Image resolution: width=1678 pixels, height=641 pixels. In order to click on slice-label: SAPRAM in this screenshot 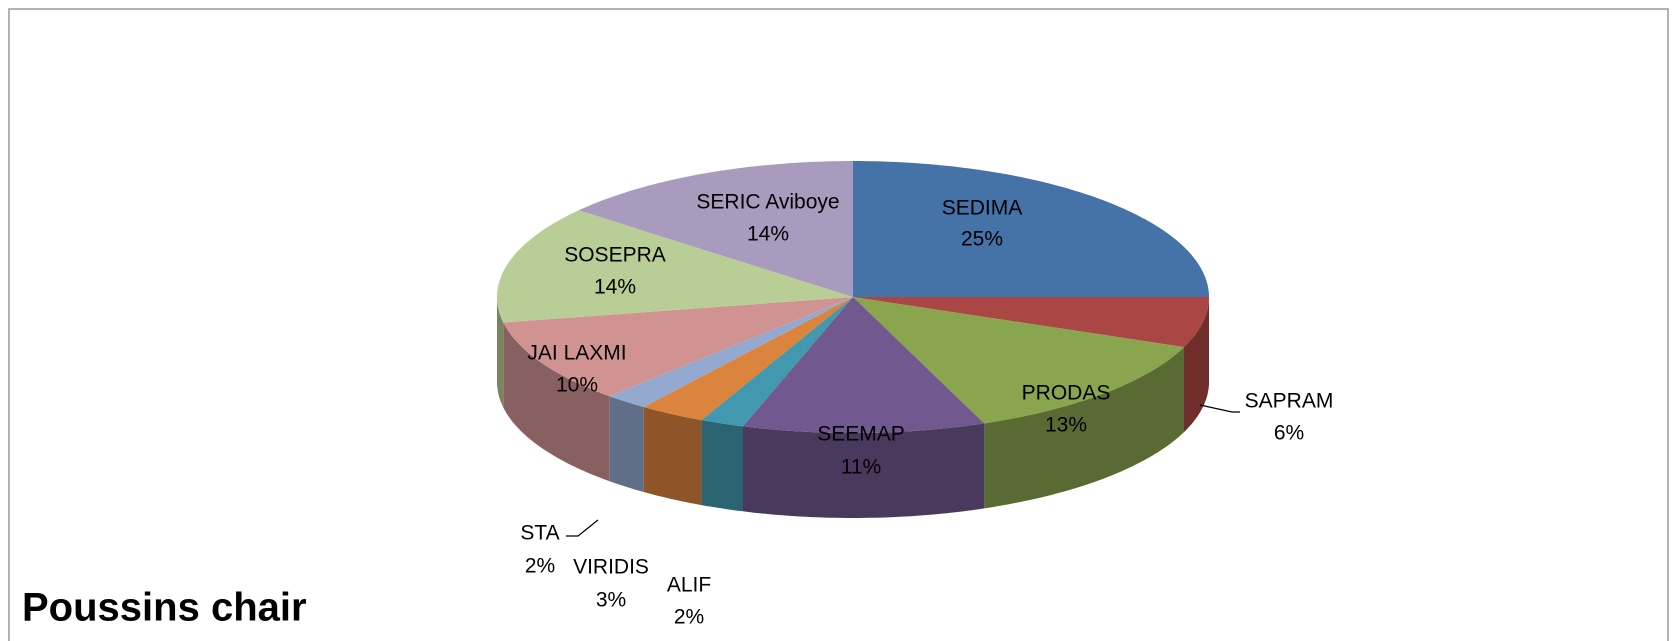, I will do `click(1289, 401)`.